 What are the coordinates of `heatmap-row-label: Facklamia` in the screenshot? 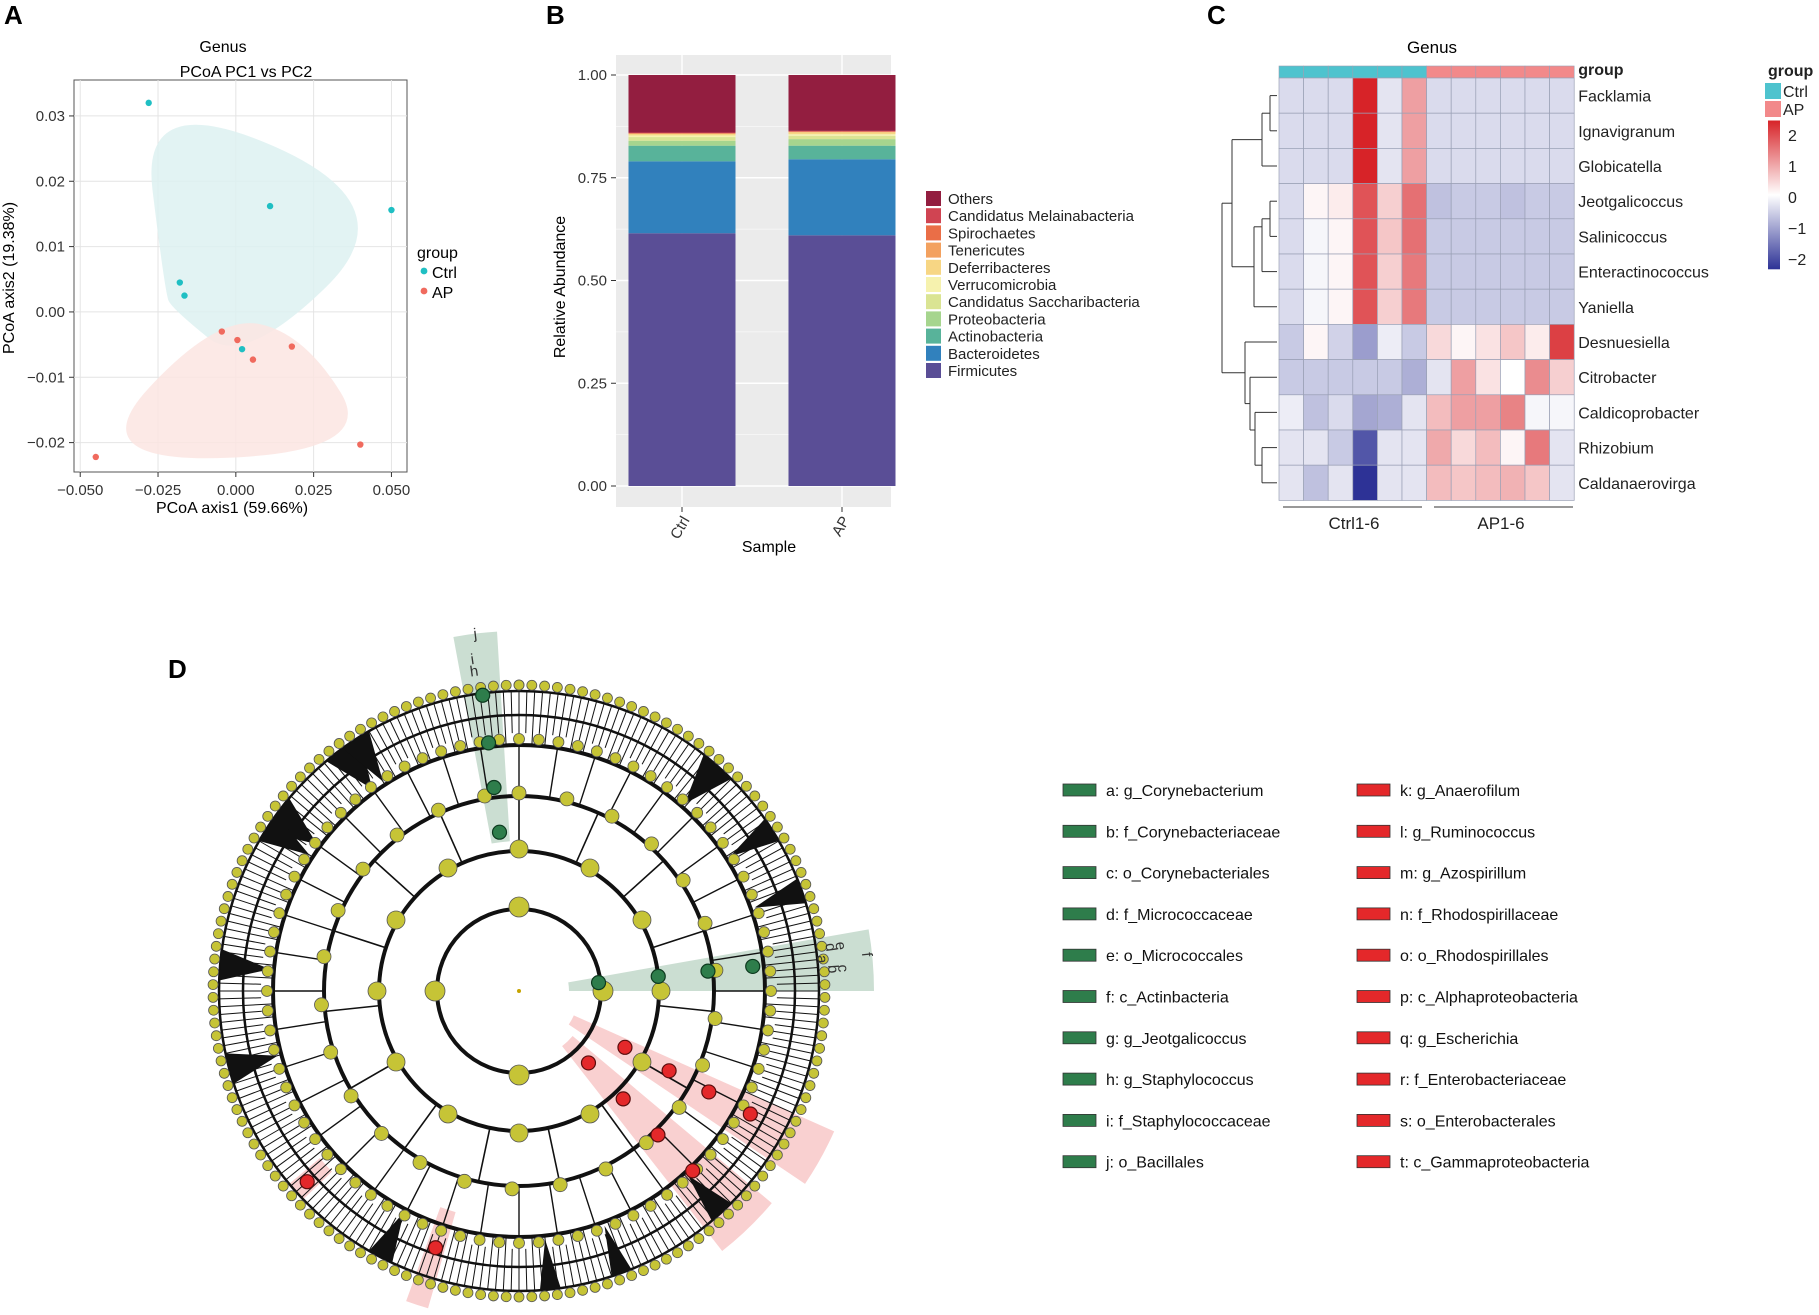 It's located at (1614, 97).